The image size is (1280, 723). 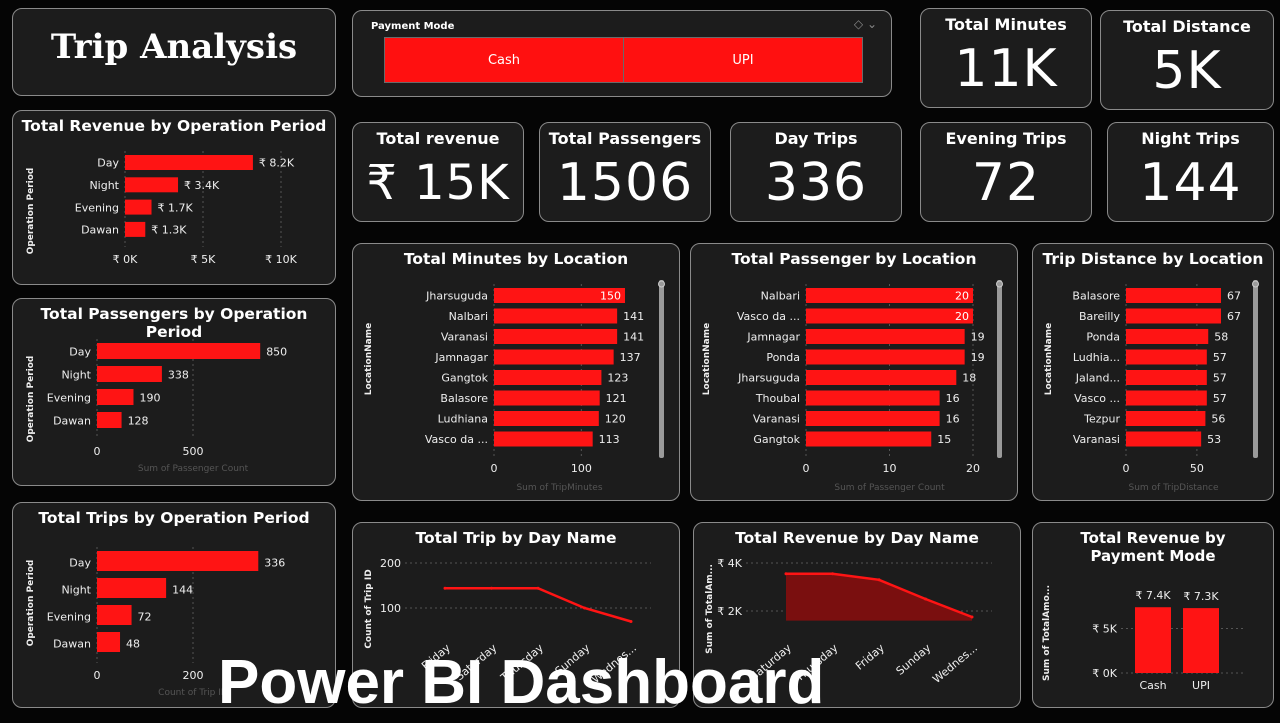 What do you see at coordinates (193, 693) in the screenshot?
I see `x-axis-title: Count of Trip ID` at bounding box center [193, 693].